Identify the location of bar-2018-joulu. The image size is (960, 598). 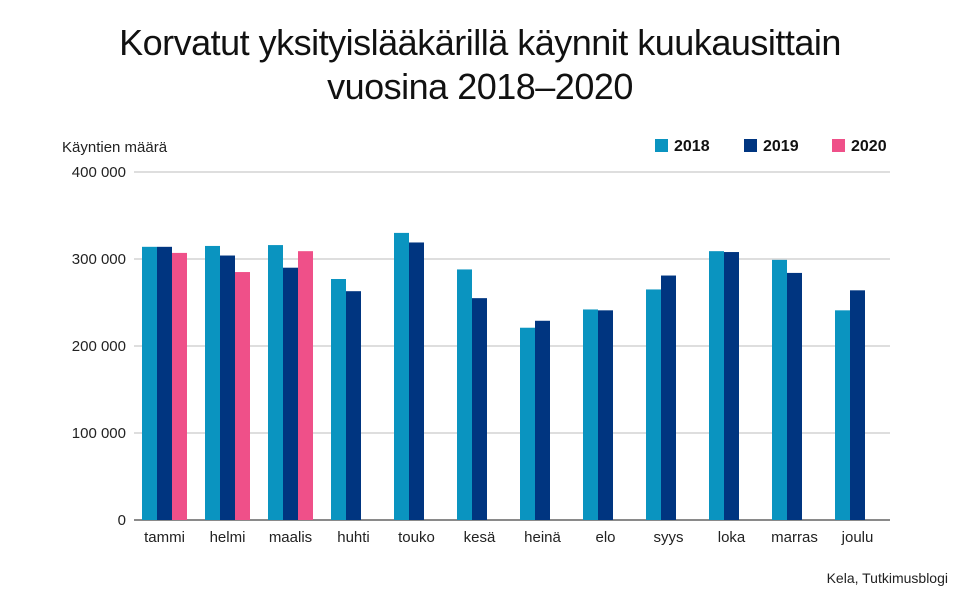
(842, 415).